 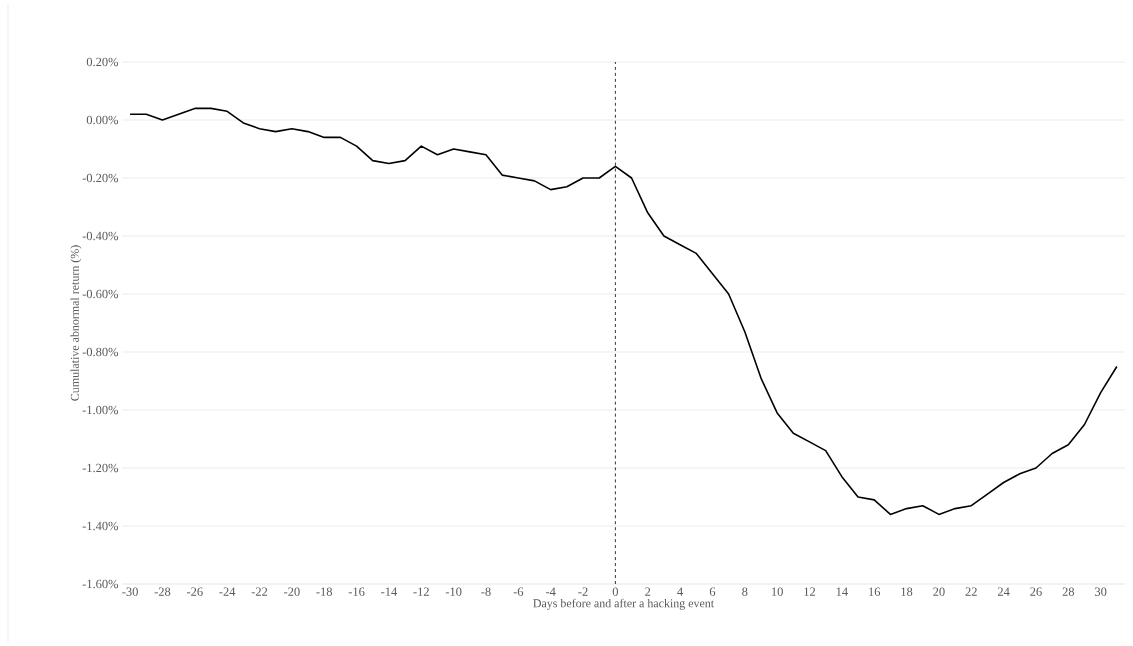 What do you see at coordinates (712, 591) in the screenshot?
I see `x-tick-label: 6` at bounding box center [712, 591].